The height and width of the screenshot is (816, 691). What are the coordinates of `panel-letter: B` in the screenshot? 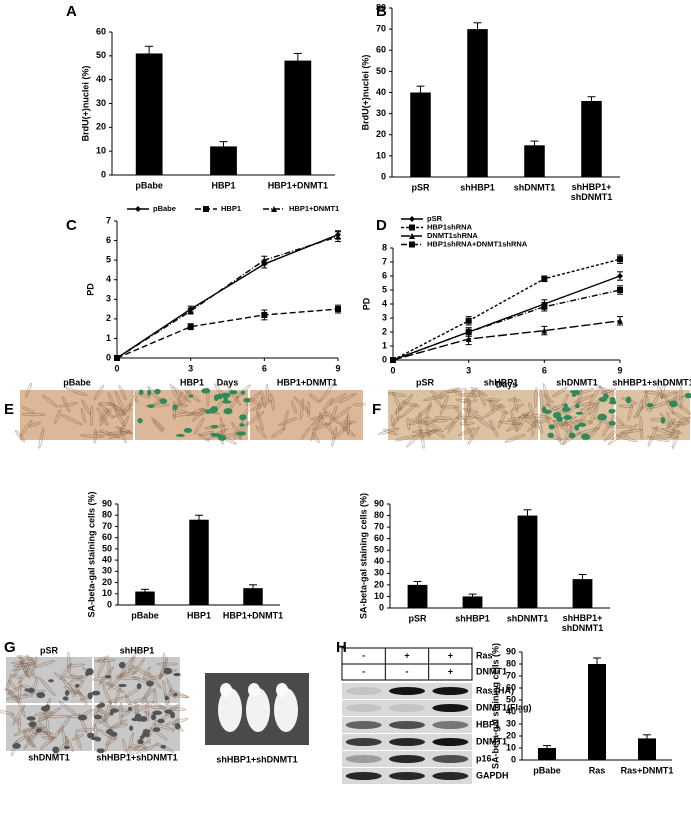 It's located at (381, 11).